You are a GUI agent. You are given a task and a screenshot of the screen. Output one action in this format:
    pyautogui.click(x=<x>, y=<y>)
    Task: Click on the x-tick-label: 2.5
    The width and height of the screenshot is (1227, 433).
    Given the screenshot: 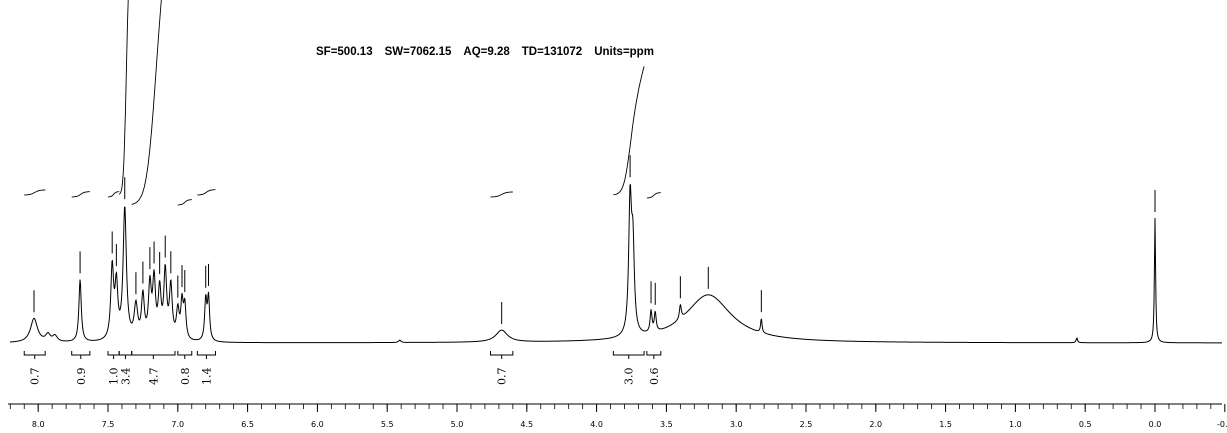 What is the action you would take?
    pyautogui.click(x=806, y=424)
    